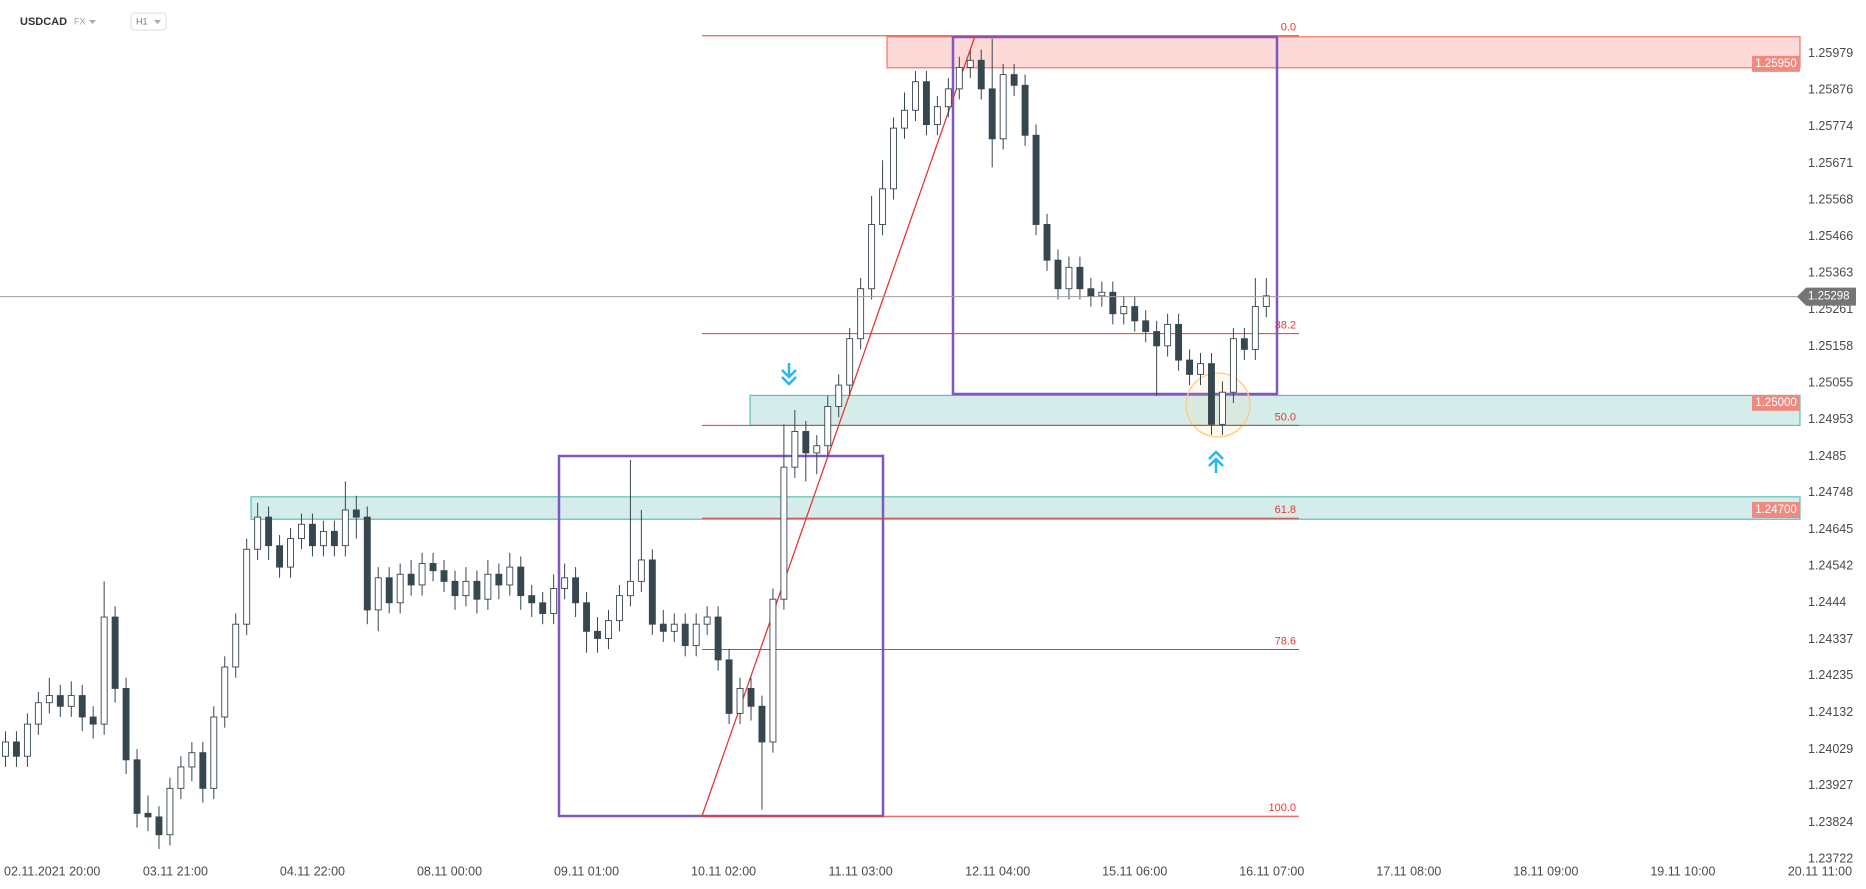  Describe the element at coordinates (1776, 403) in the screenshot. I see `zone-price-label: 1.25000` at that location.